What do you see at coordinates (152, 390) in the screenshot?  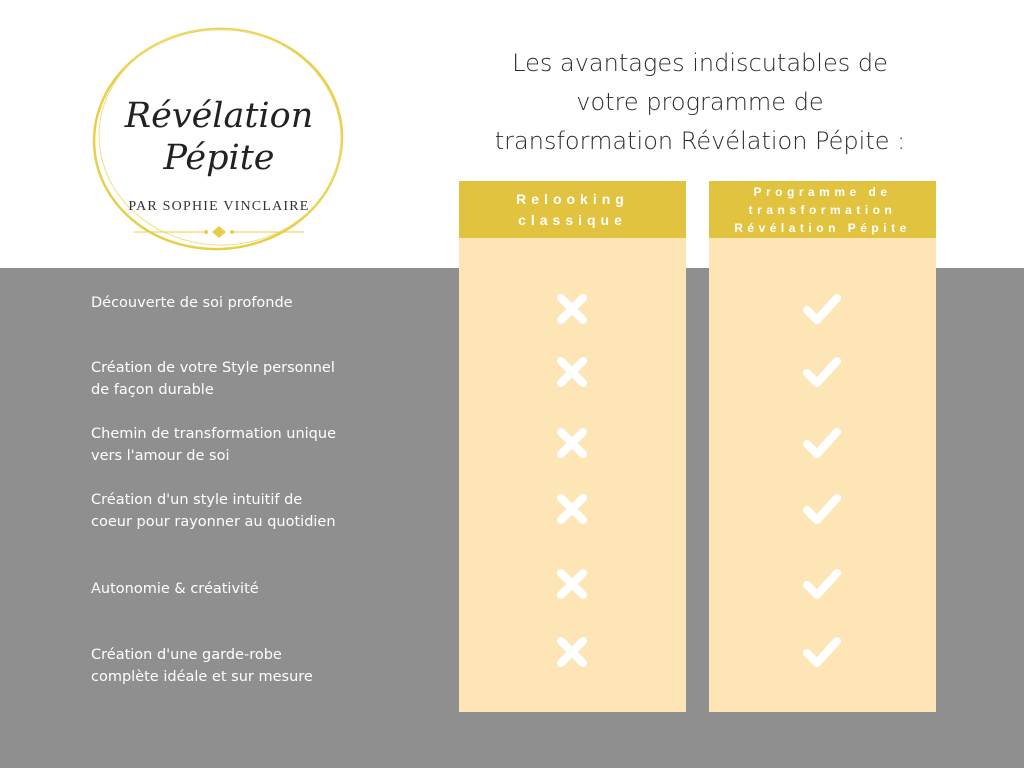 I see `feature-text-line2: de façon durable` at bounding box center [152, 390].